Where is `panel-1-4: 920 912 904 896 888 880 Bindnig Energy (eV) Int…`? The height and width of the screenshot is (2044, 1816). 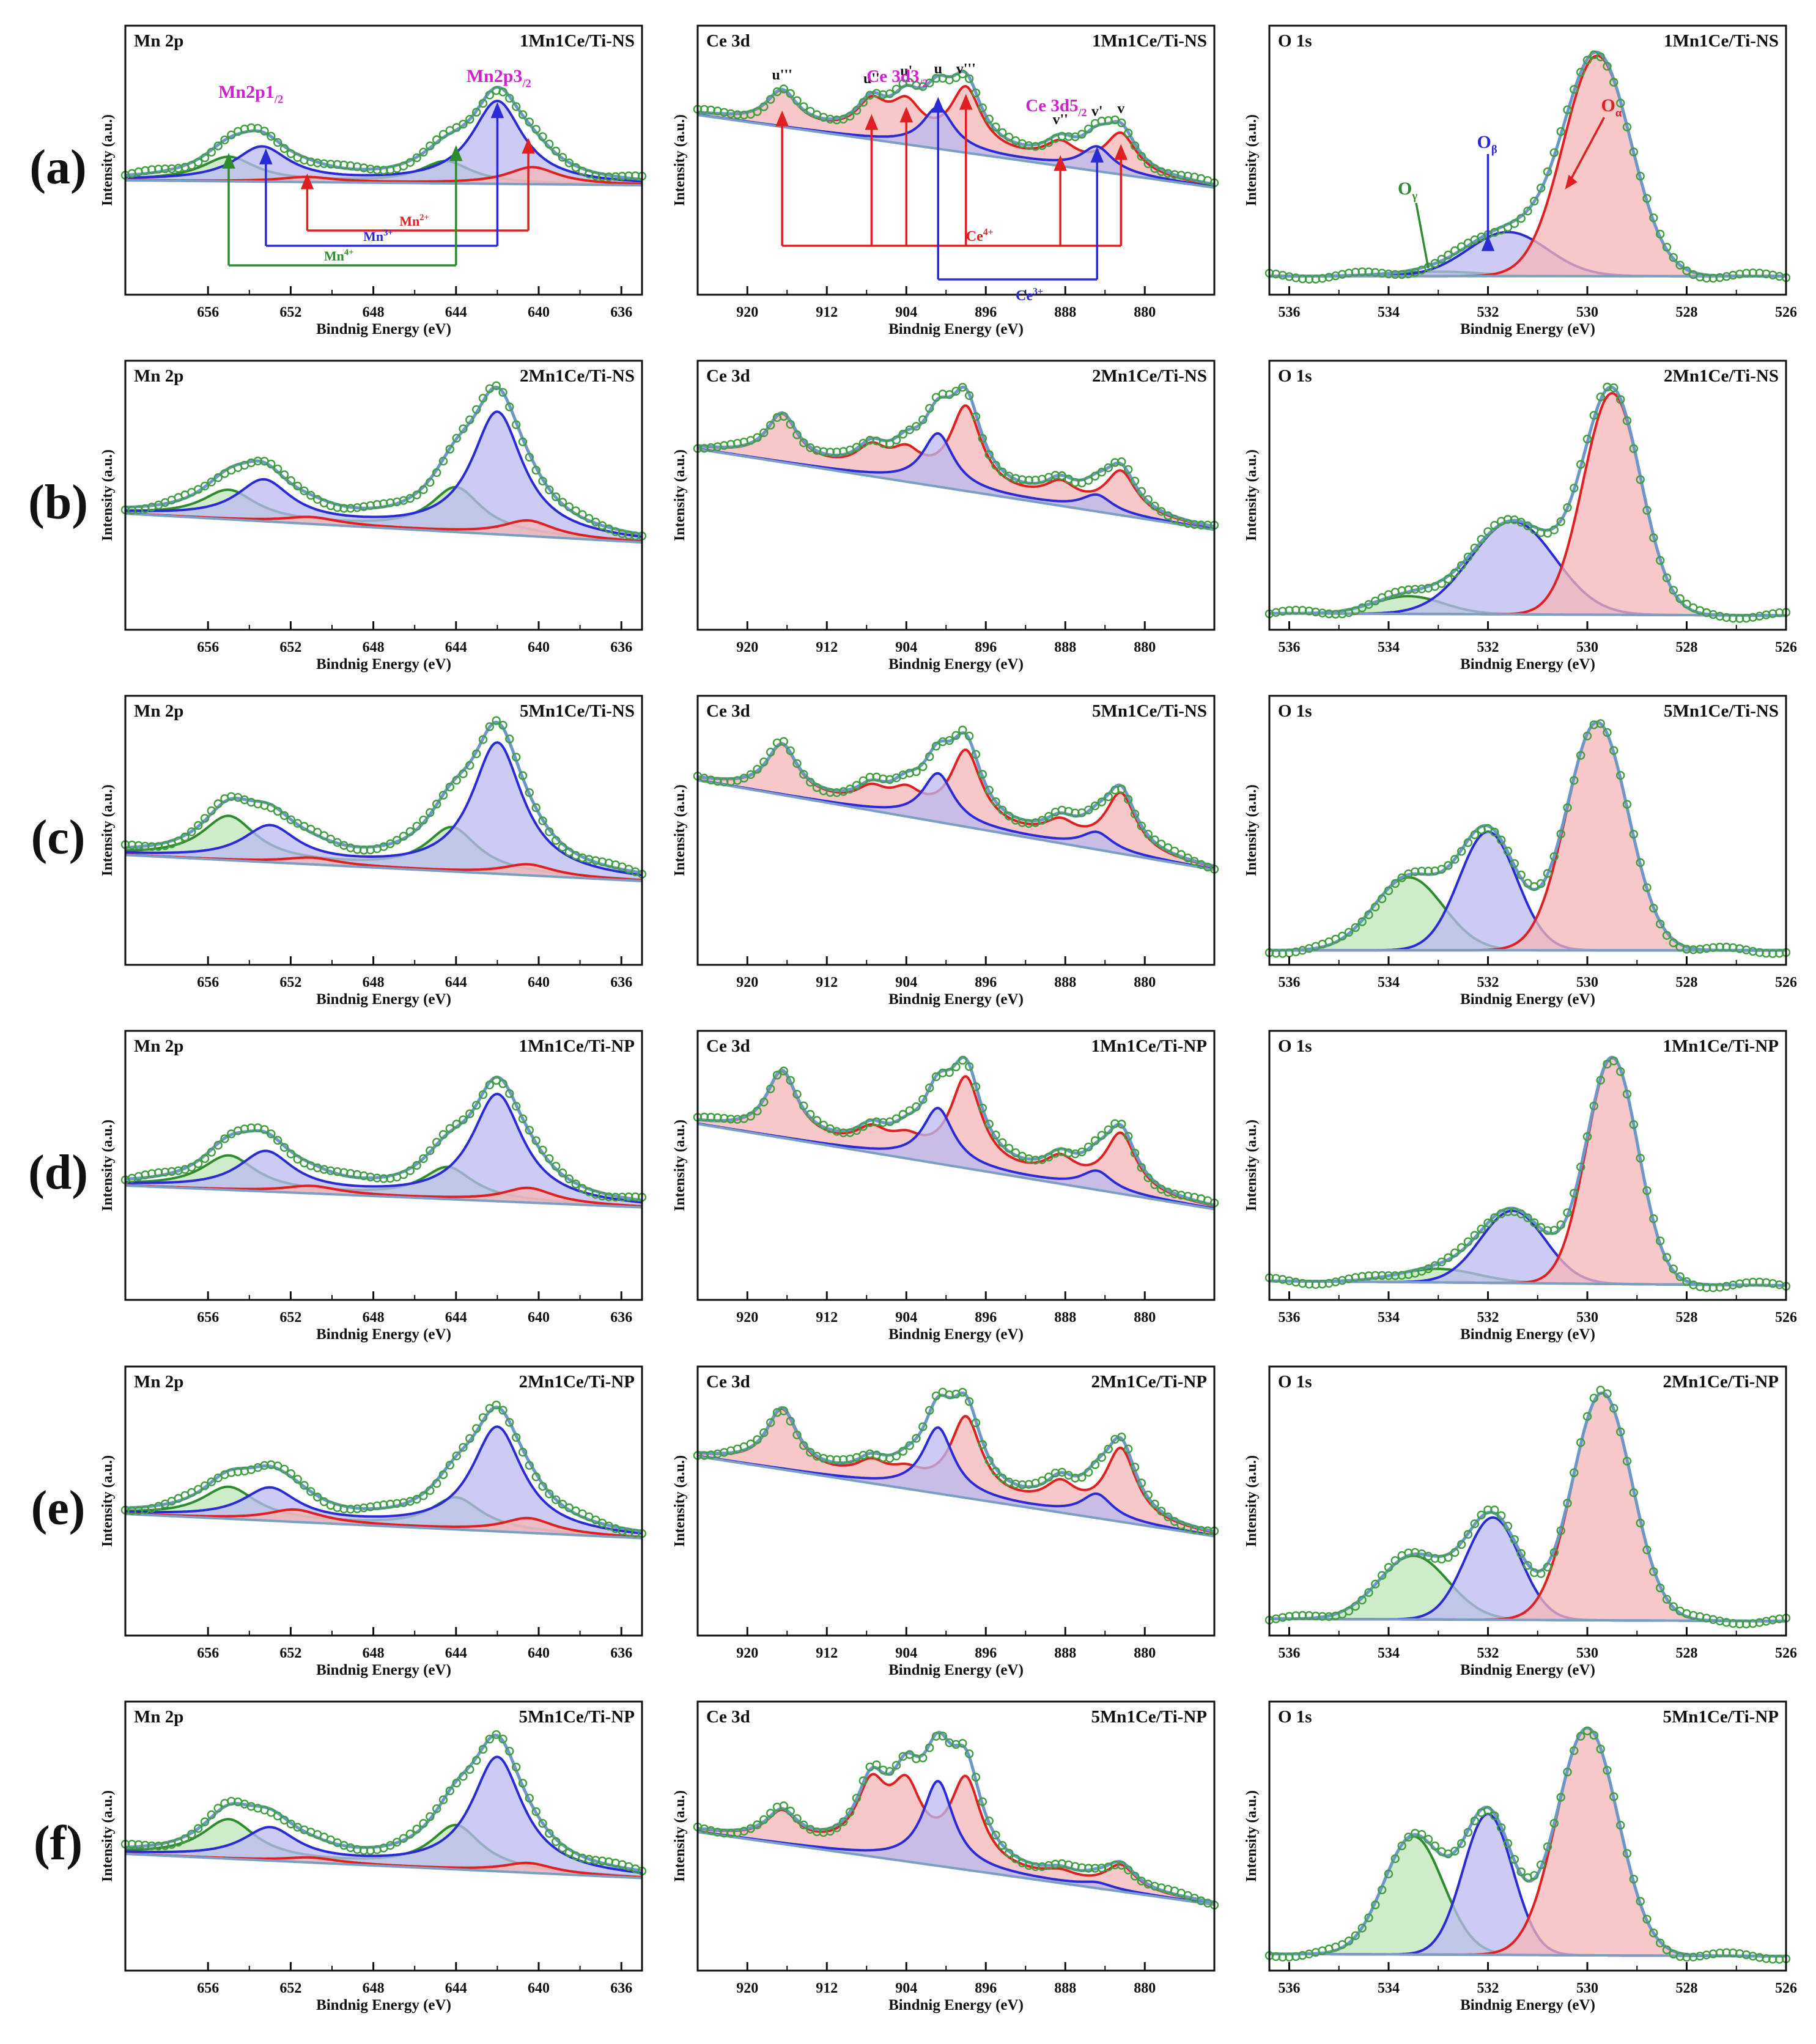
panel-1-4: 920 912 904 896 888 880 Bindnig Energy (eV) Int… is located at coordinates (945, 1521).